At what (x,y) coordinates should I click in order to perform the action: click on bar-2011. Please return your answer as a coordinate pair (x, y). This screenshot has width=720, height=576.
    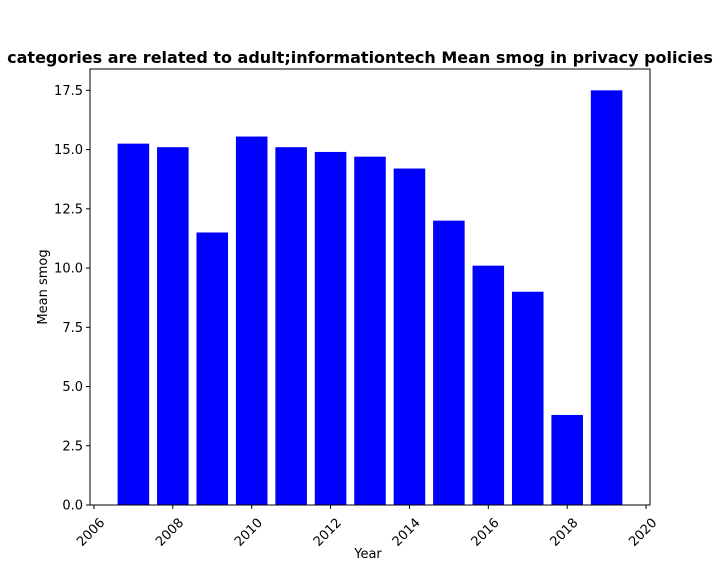
    Looking at the image, I should click on (291, 326).